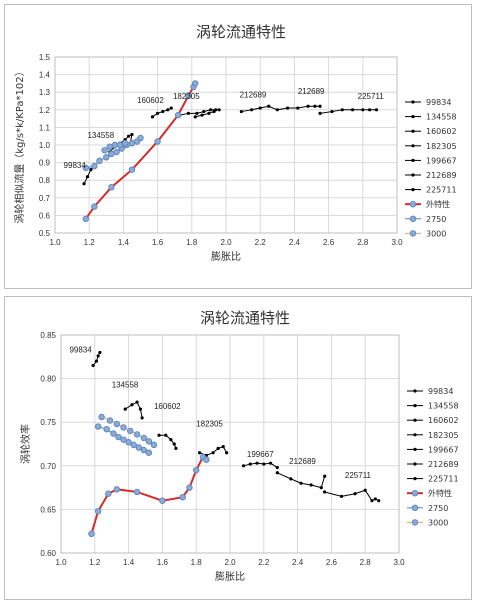  Describe the element at coordinates (298, 562) in the screenshot. I see `x-tick-label: 2.4` at that location.